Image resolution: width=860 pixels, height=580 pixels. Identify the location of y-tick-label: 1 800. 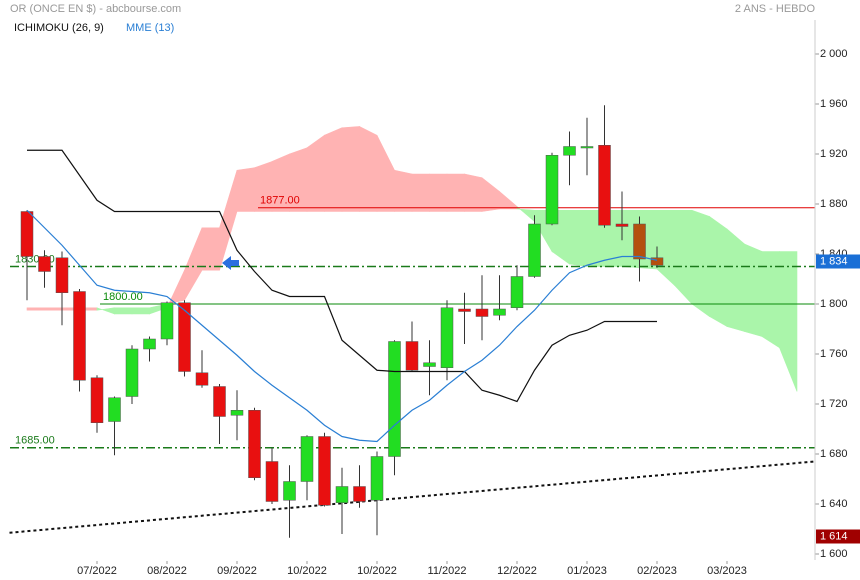
(834, 304).